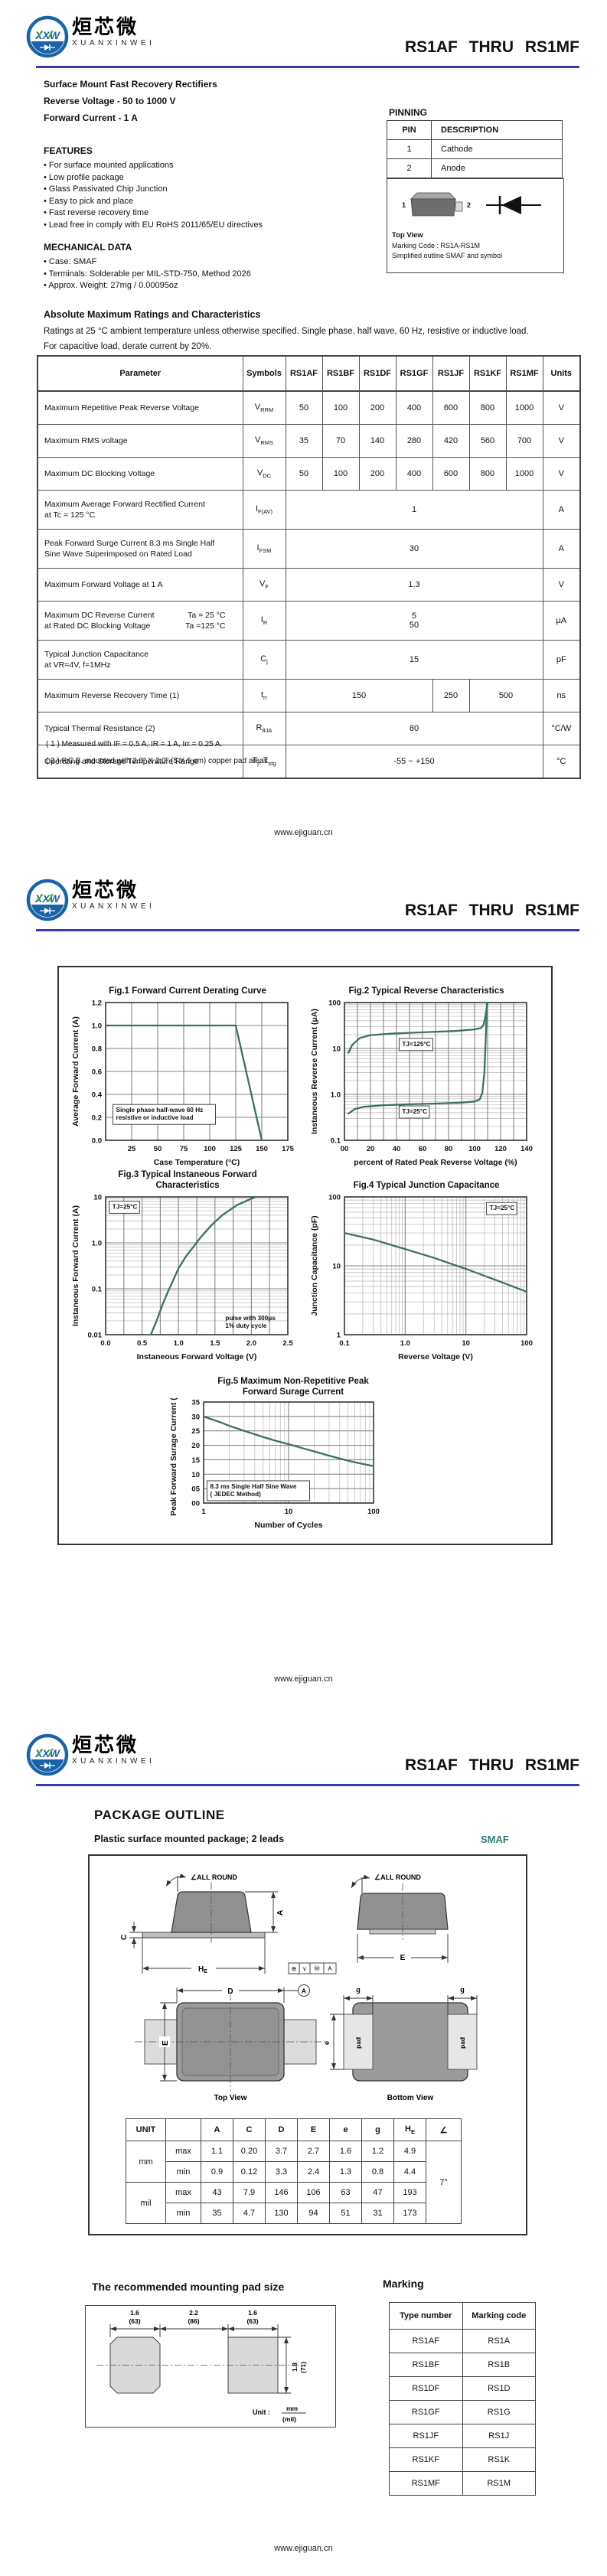 The image size is (607, 2576). I want to click on dim-value-cell: 0.20, so click(250, 2151).